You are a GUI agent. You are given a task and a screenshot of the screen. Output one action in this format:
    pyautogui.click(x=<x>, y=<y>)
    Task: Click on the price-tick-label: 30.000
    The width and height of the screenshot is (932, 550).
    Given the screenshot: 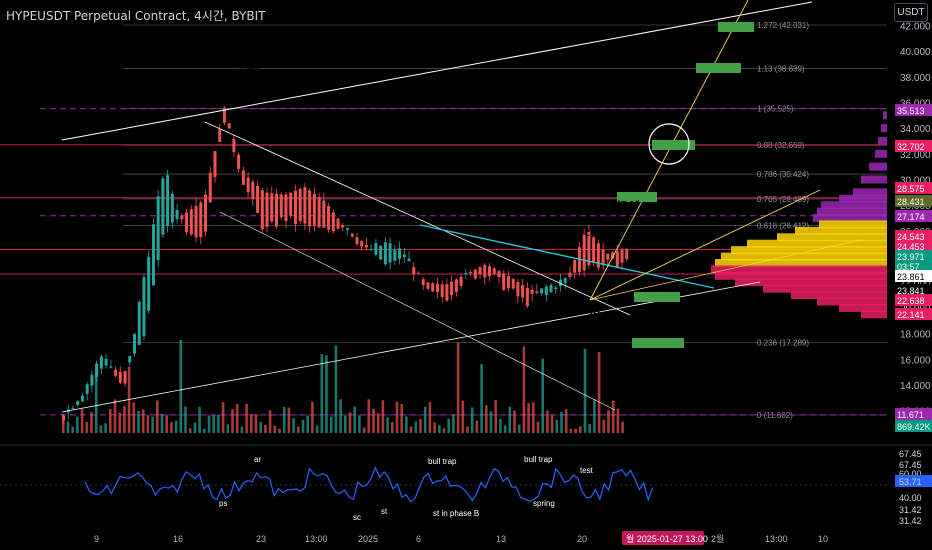 What is the action you would take?
    pyautogui.click(x=915, y=181)
    